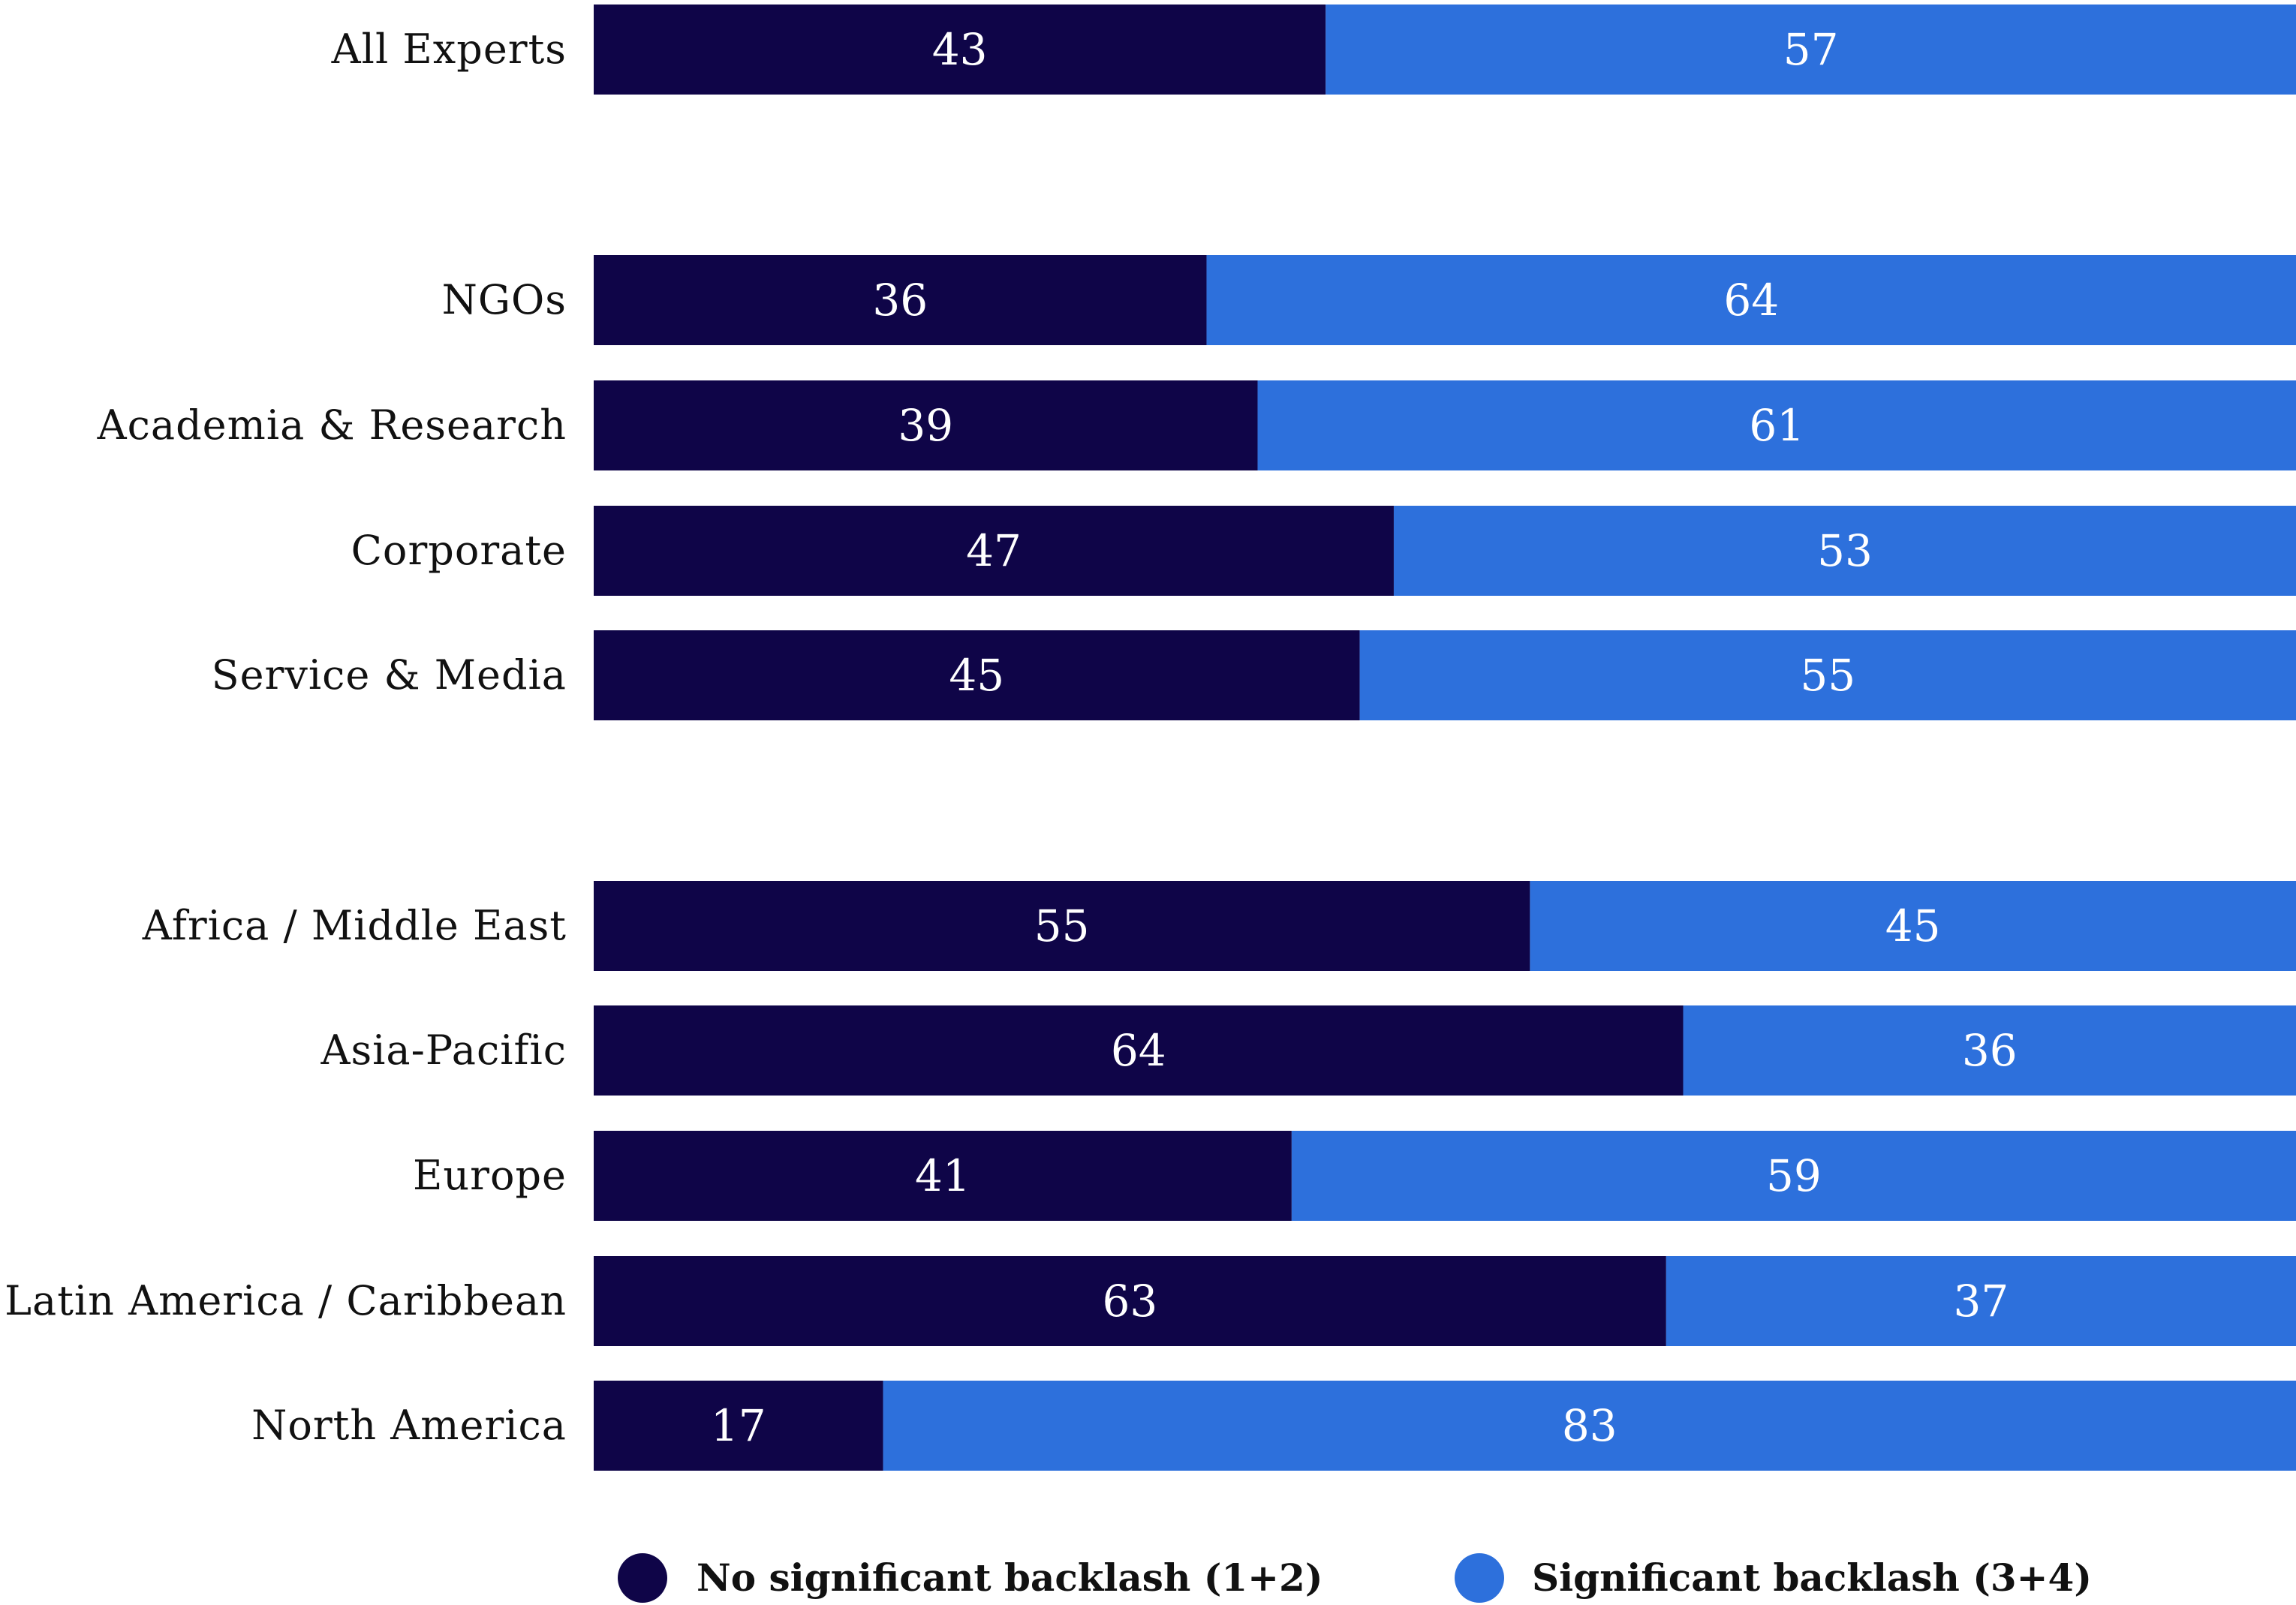 The height and width of the screenshot is (1605, 2296). Describe the element at coordinates (332, 425) in the screenshot. I see `category-label-academia-research: Academia & Research` at that location.